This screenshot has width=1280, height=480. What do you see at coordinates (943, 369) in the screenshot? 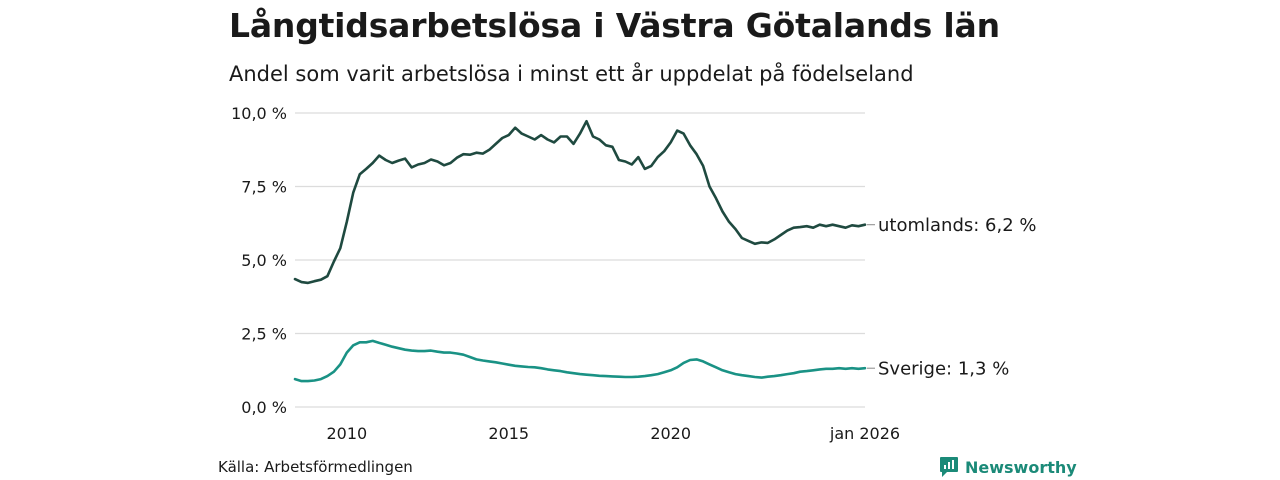
I see `end-label-sverige: Sverige: 1,3 %` at bounding box center [943, 369].